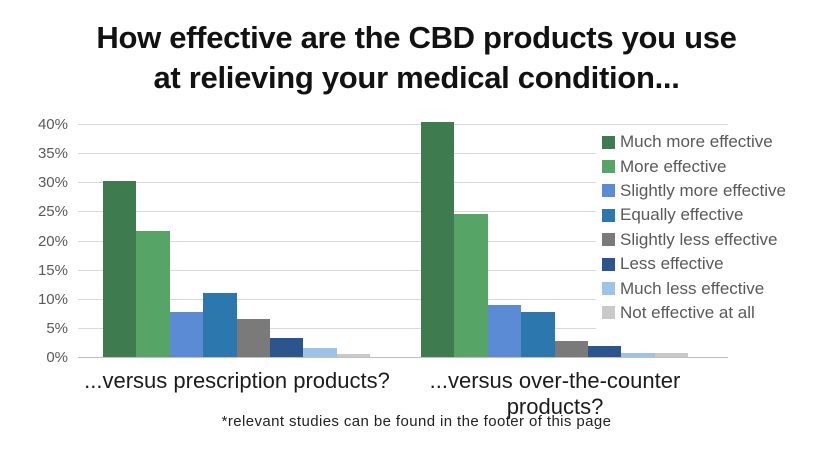 This screenshot has height=454, width=833. I want to click on legend-item: Less effective, so click(694, 264).